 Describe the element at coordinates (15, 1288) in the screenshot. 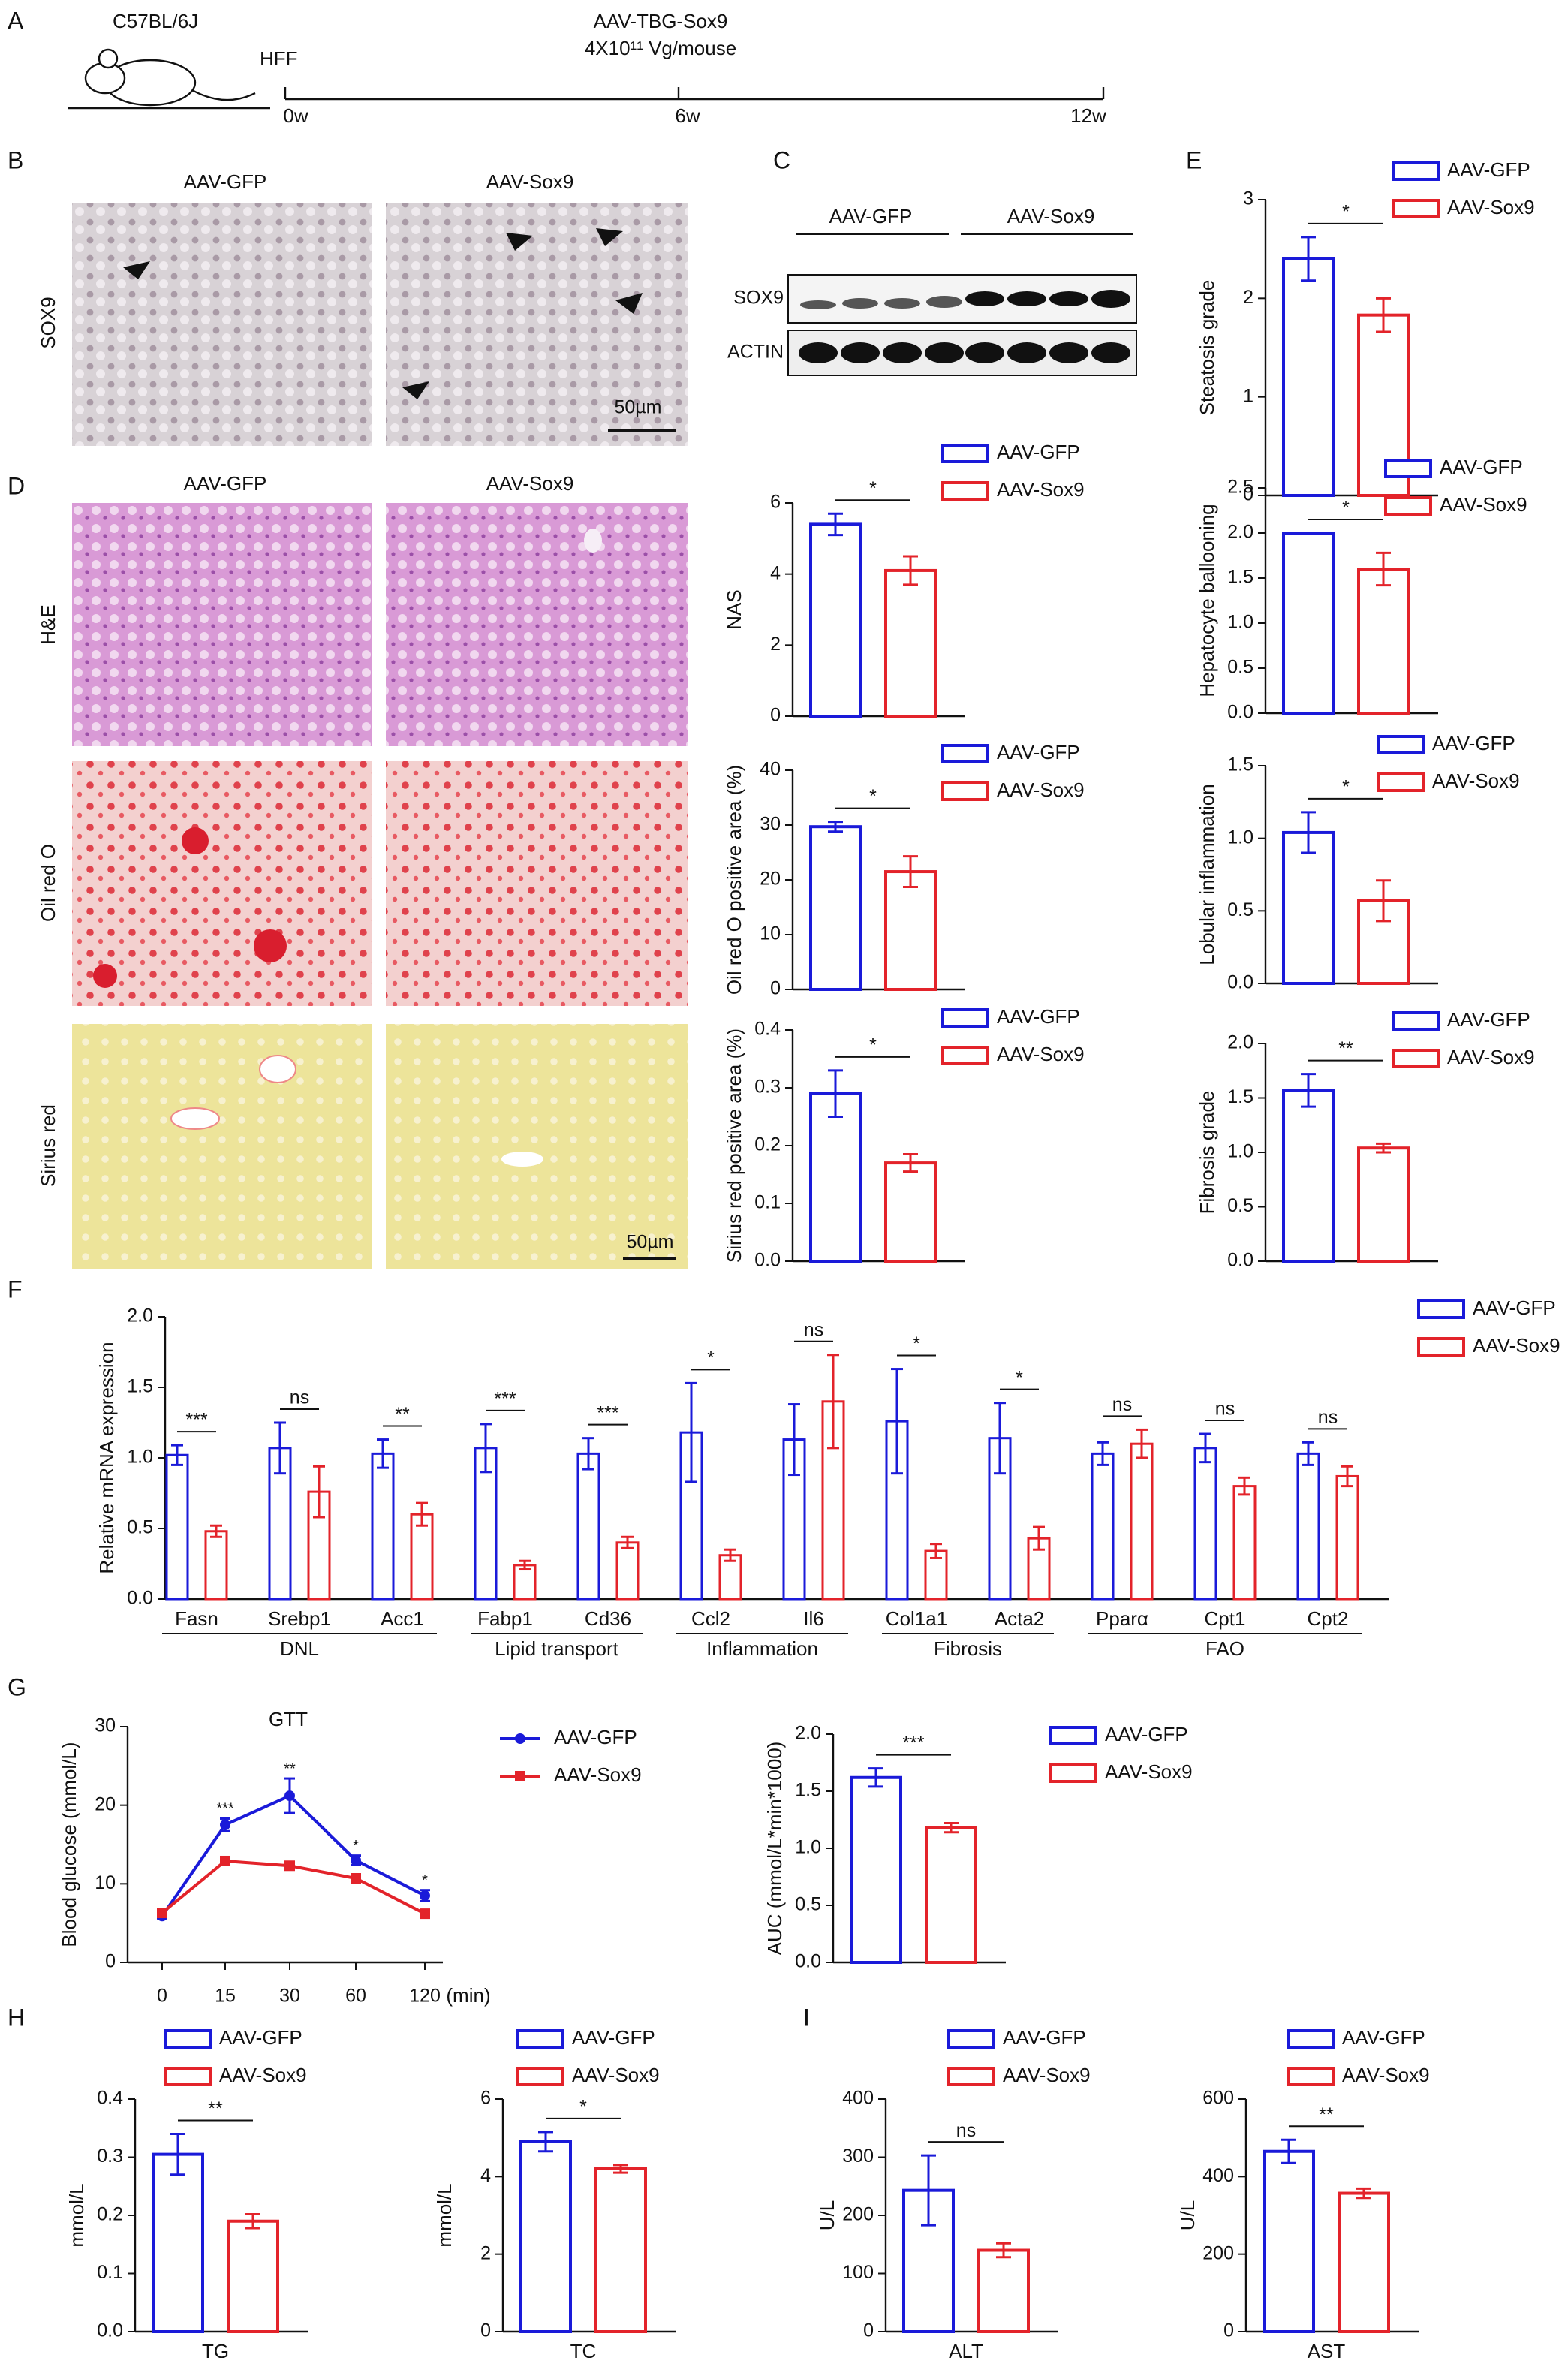

I see `panel-letter: F` at that location.